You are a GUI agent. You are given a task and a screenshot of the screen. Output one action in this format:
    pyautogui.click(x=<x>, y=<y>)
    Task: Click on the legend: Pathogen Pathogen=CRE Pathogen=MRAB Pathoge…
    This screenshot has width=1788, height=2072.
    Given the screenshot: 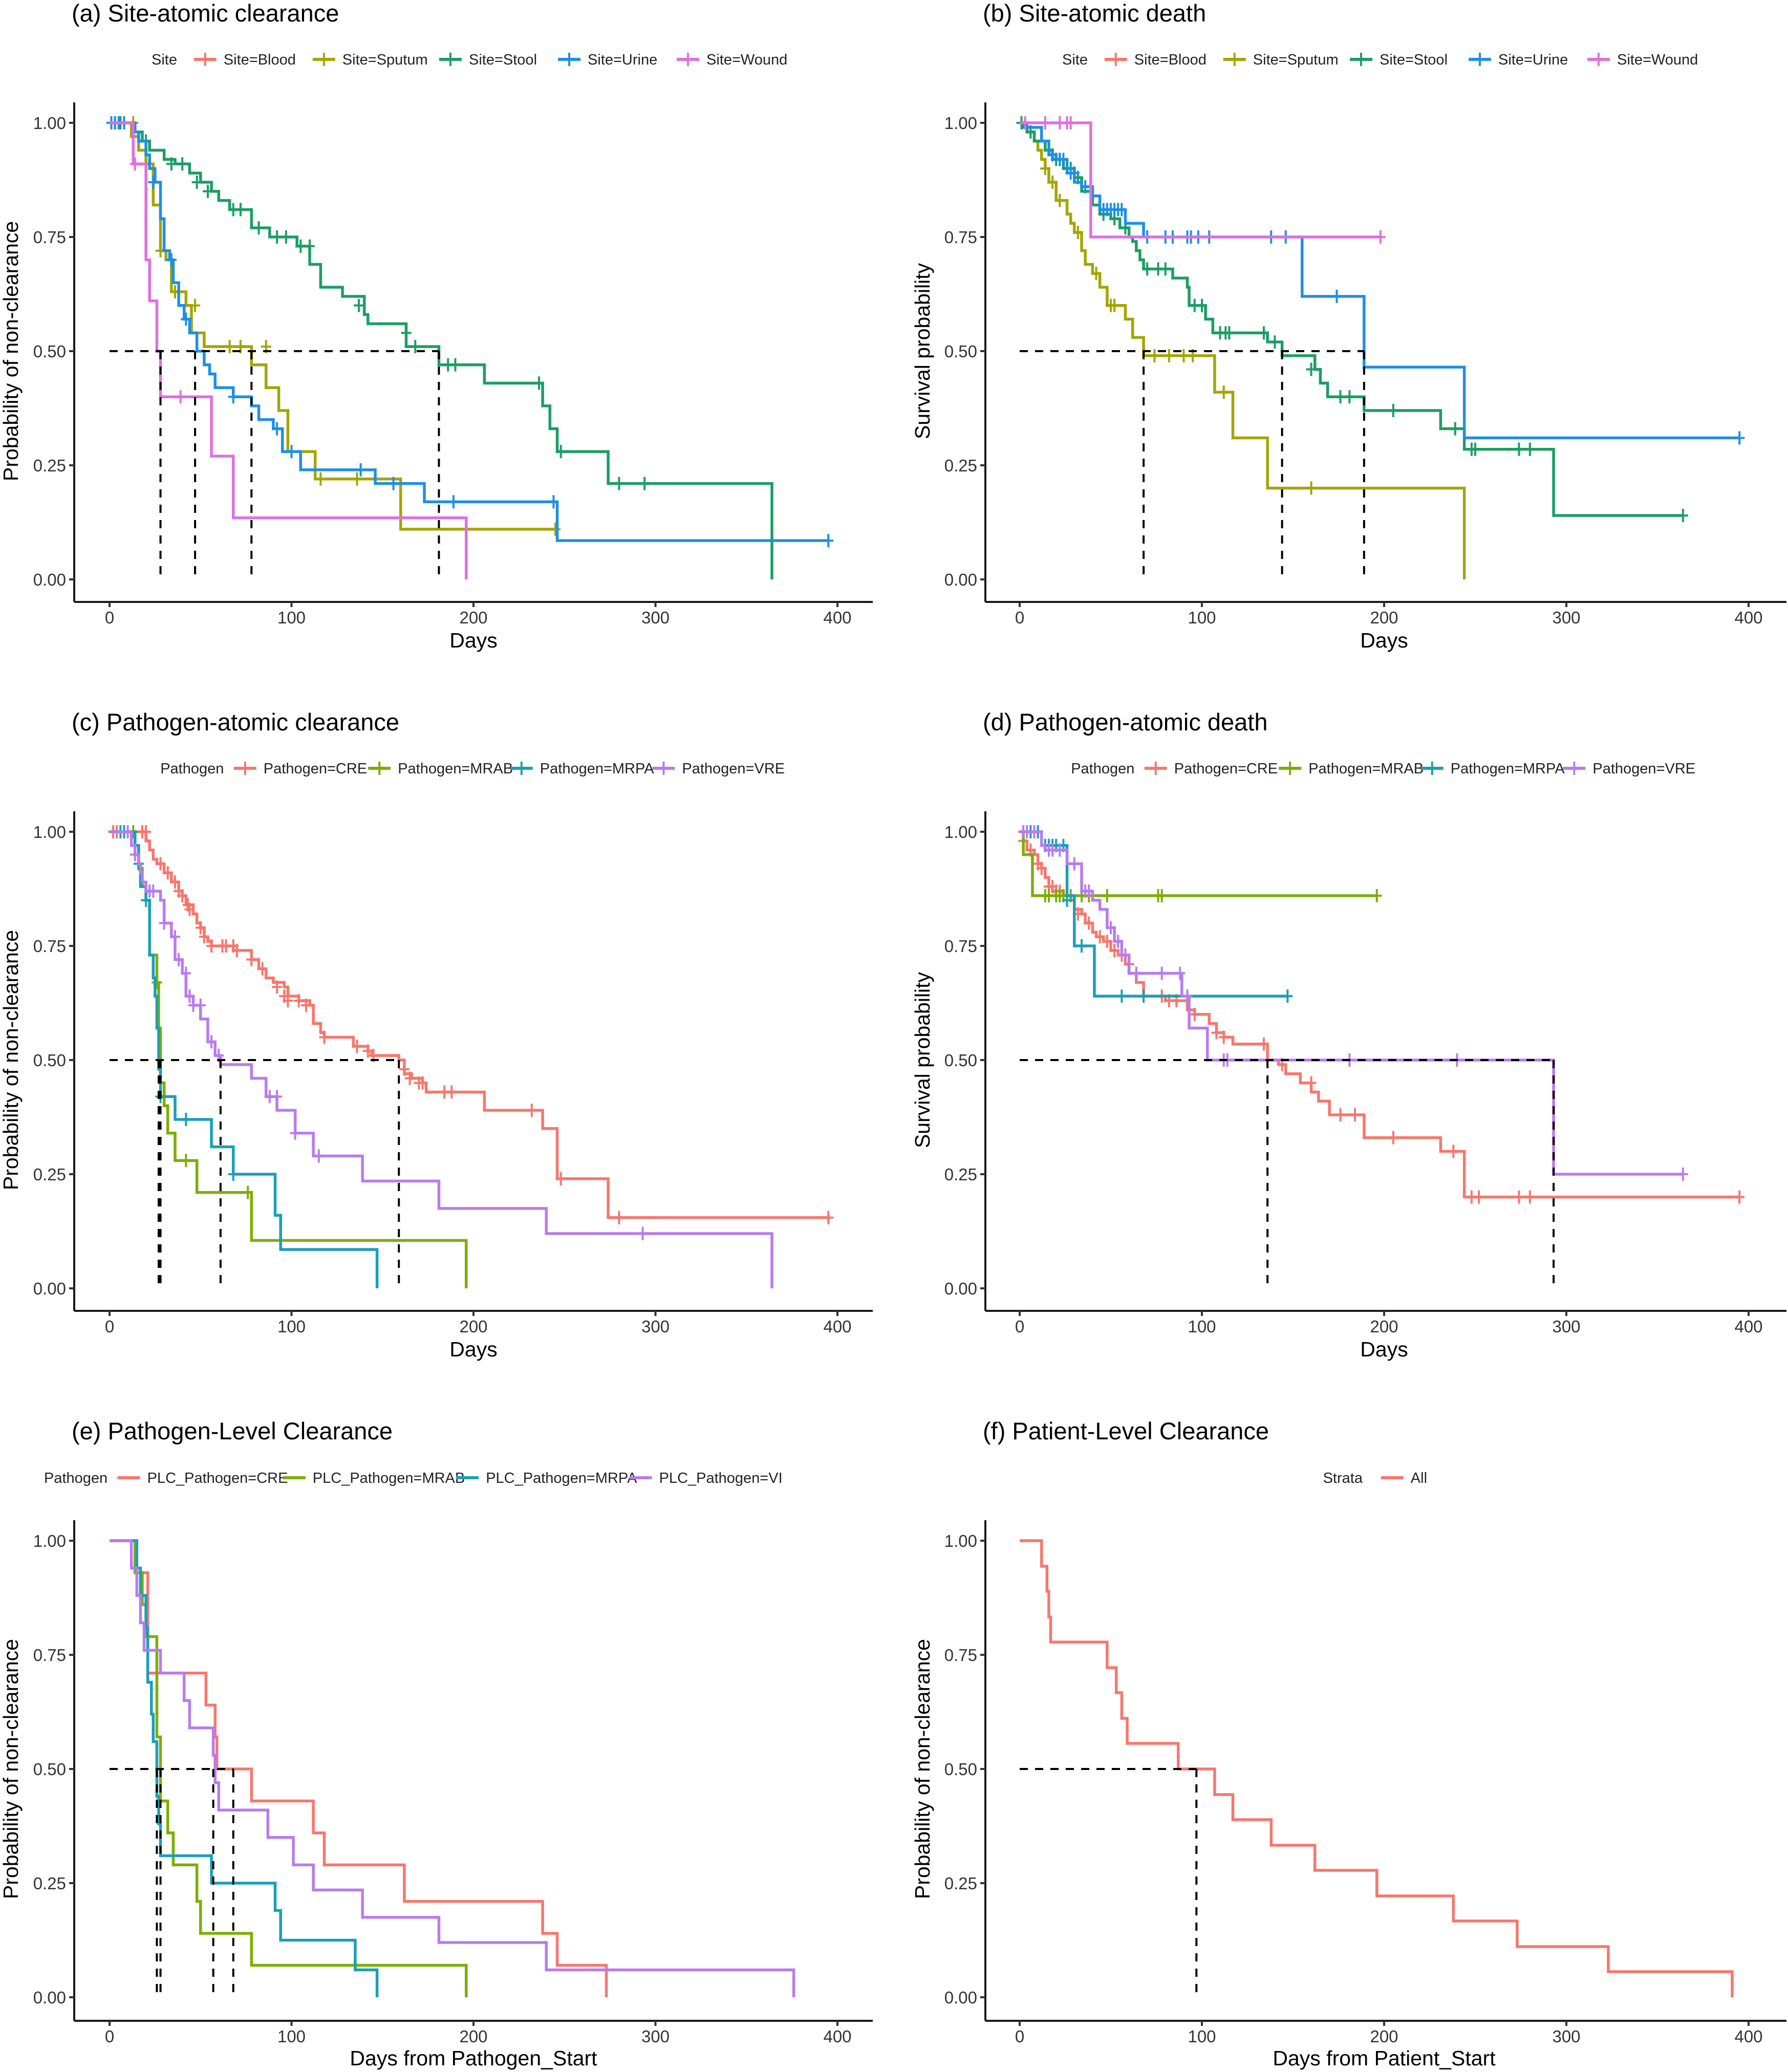 What is the action you would take?
    pyautogui.click(x=1383, y=769)
    